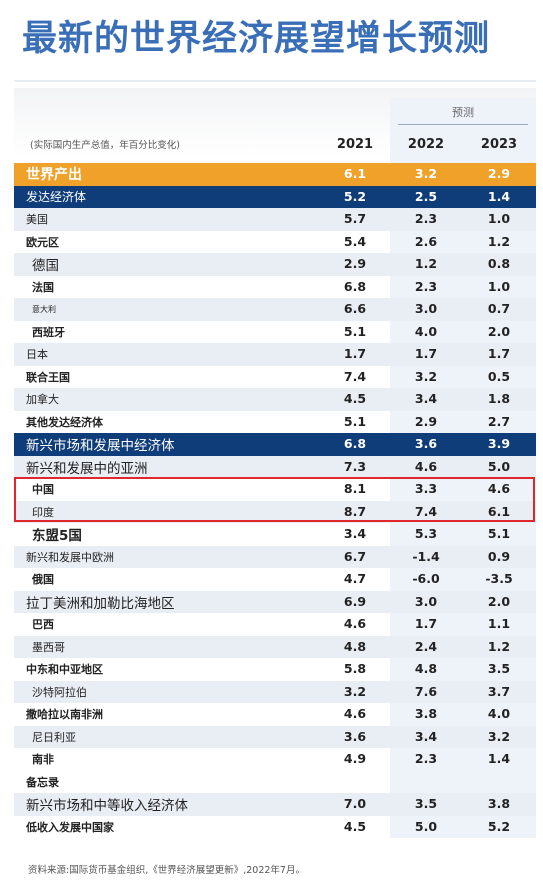 This screenshot has width=543, height=881. I want to click on value-2023: 0.5, so click(499, 376).